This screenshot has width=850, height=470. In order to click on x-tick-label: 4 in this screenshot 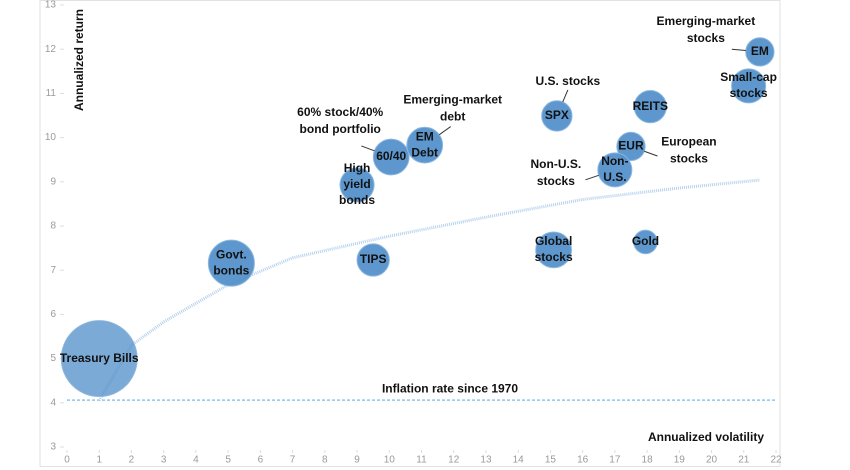, I will do `click(196, 460)`.